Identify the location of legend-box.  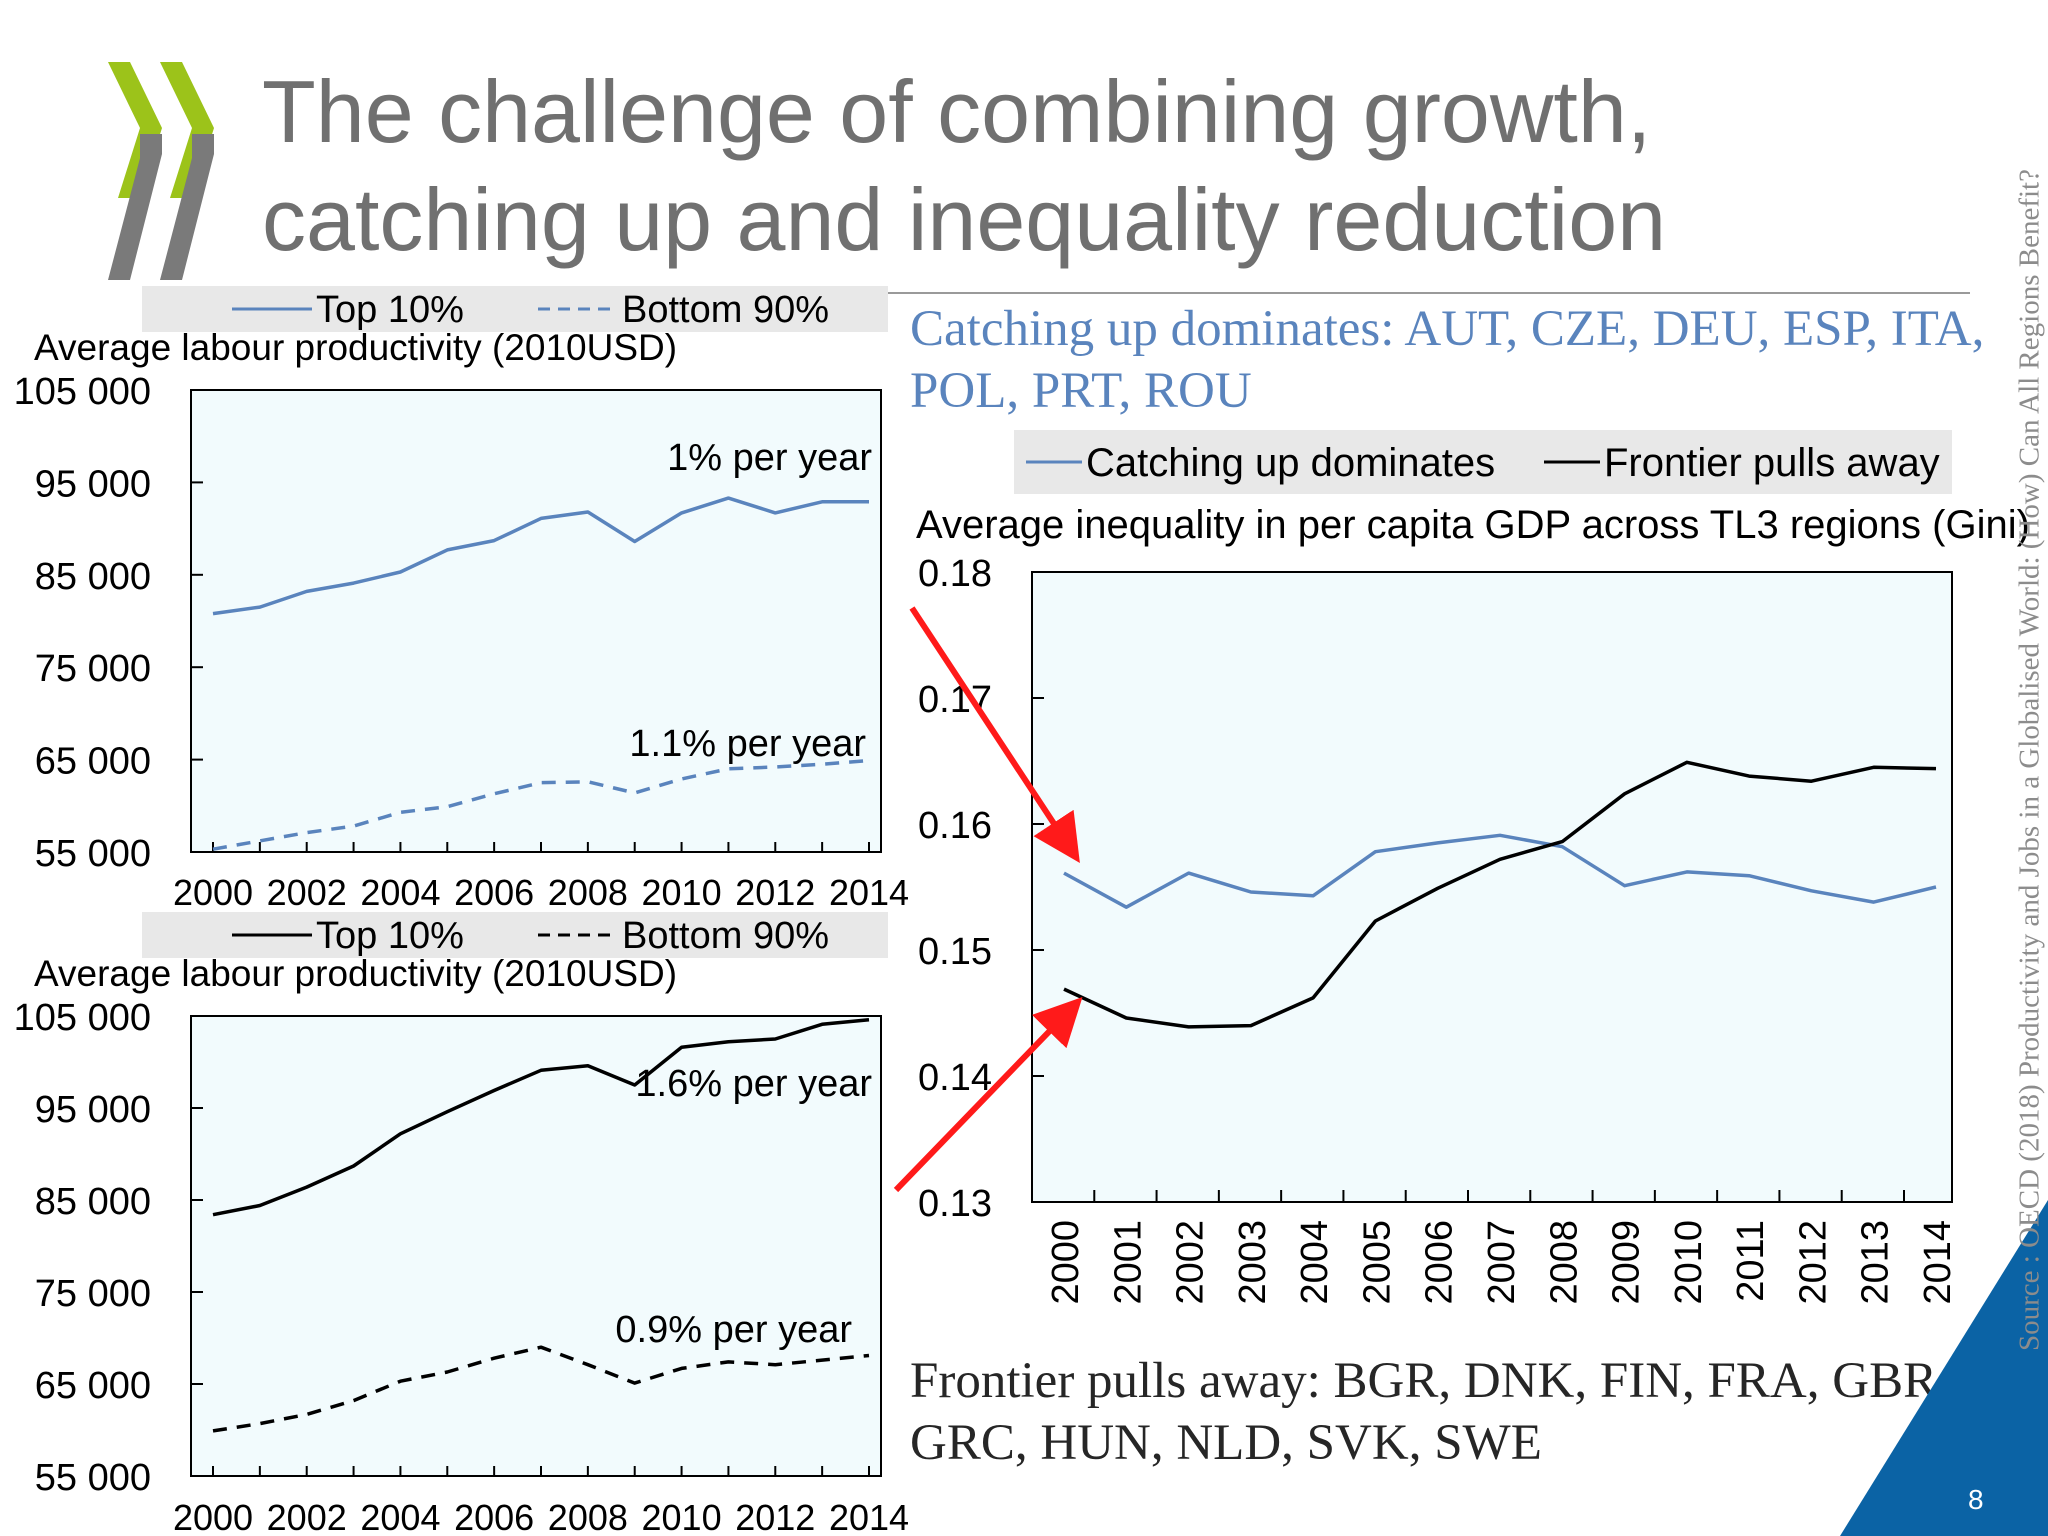
(1483, 462).